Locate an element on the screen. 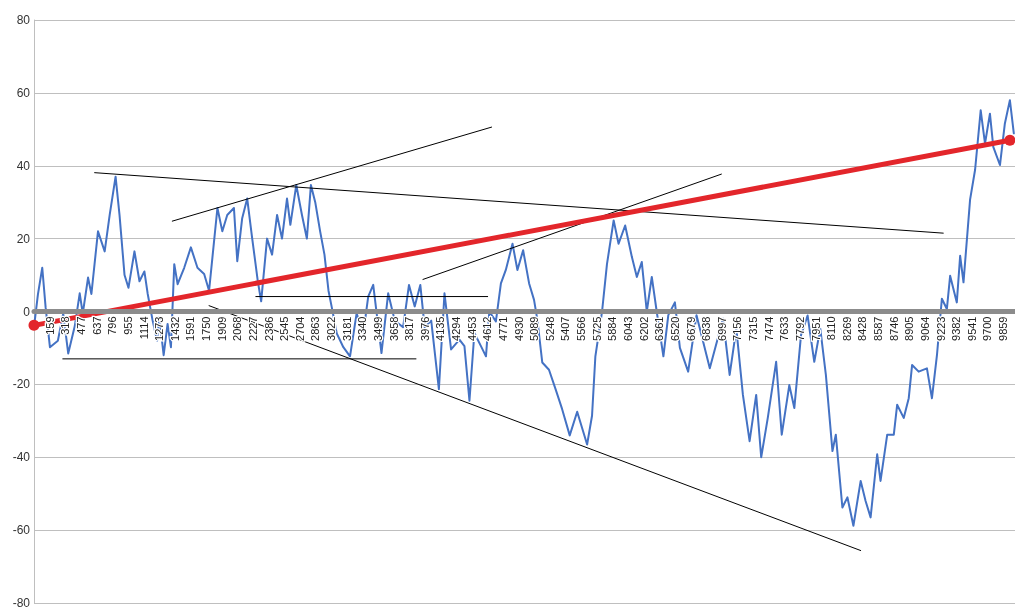  x-tick-label: 2227 is located at coordinates (252, 328).